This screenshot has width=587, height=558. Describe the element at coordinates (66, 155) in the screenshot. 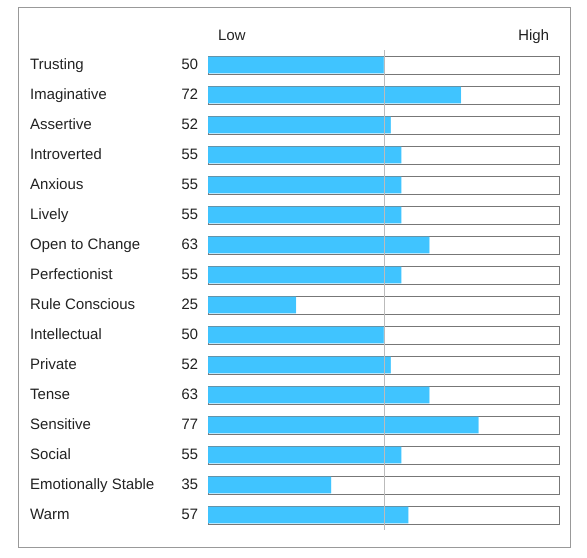

I see `y-tick-label: Introverted` at that location.